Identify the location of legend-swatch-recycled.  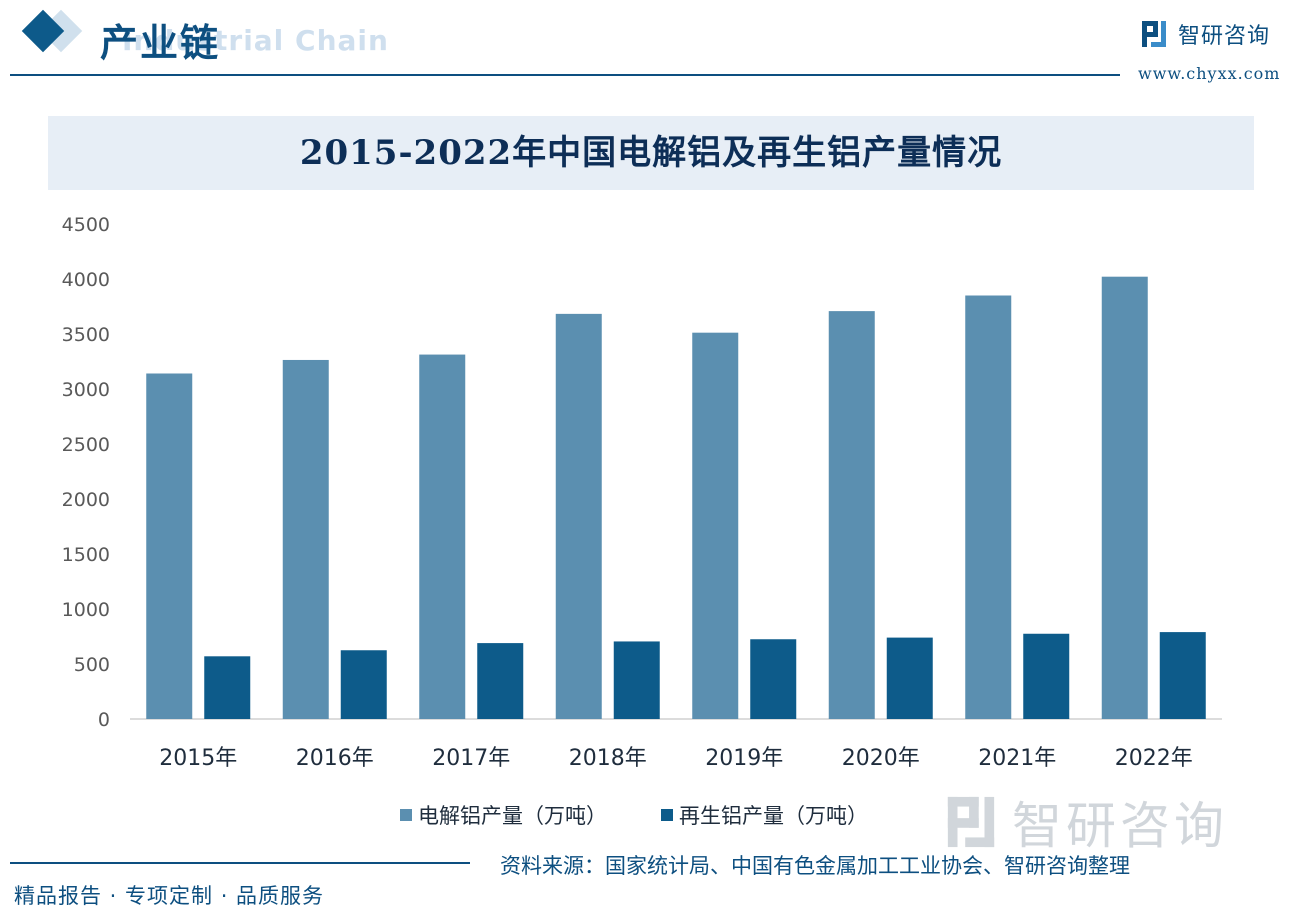
(667, 815).